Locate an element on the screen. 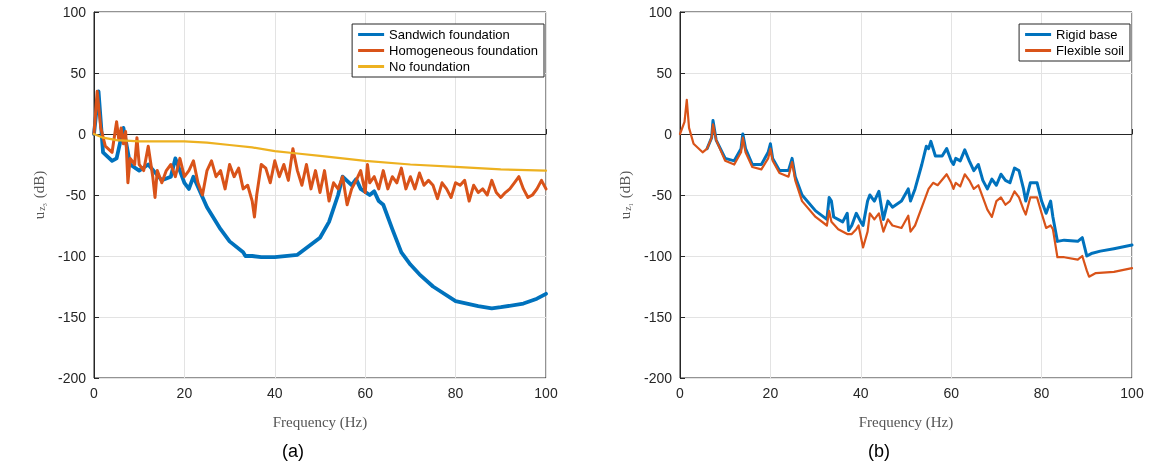 This screenshot has height=466, width=1172. legend-label: Sandwich foundation is located at coordinates (449, 34).